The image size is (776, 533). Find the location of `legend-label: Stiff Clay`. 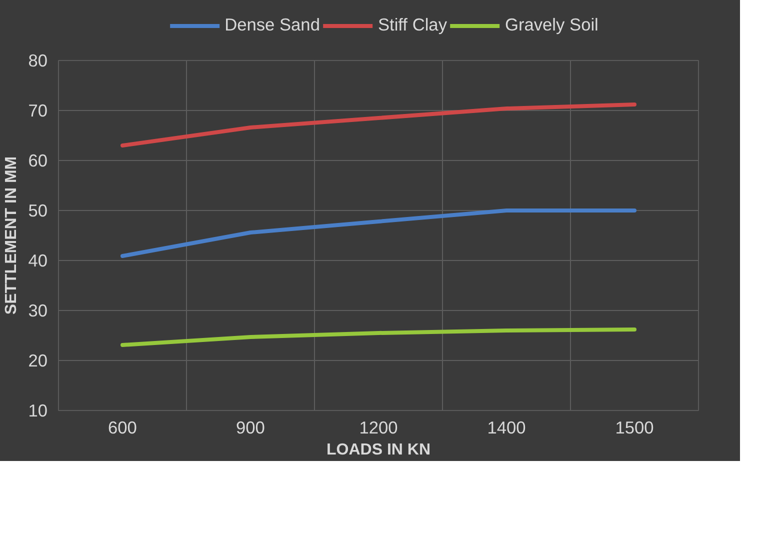

legend-label: Stiff Clay is located at coordinates (412, 25).